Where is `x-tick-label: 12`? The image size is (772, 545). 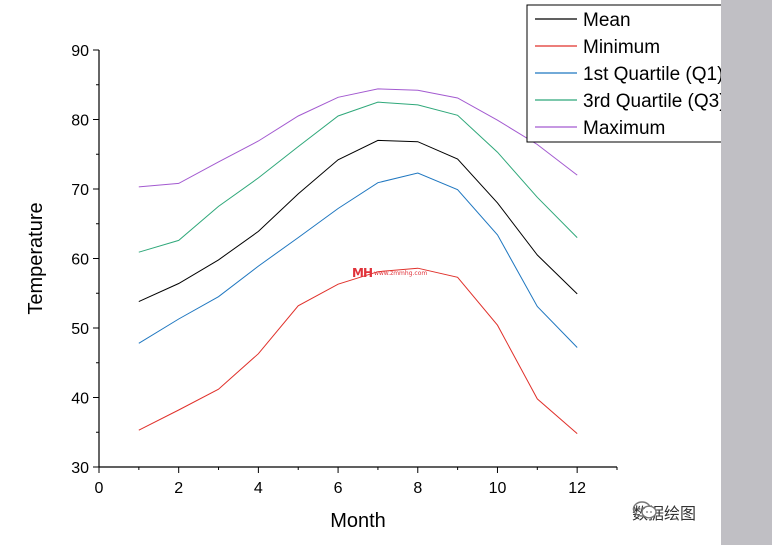 x-tick-label: 12 is located at coordinates (577, 488).